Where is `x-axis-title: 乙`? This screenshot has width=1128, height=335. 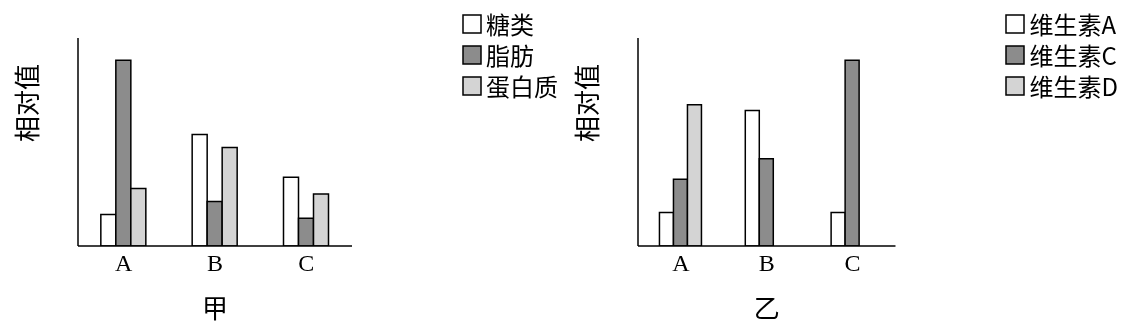 x-axis-title: 乙 is located at coordinates (766, 306).